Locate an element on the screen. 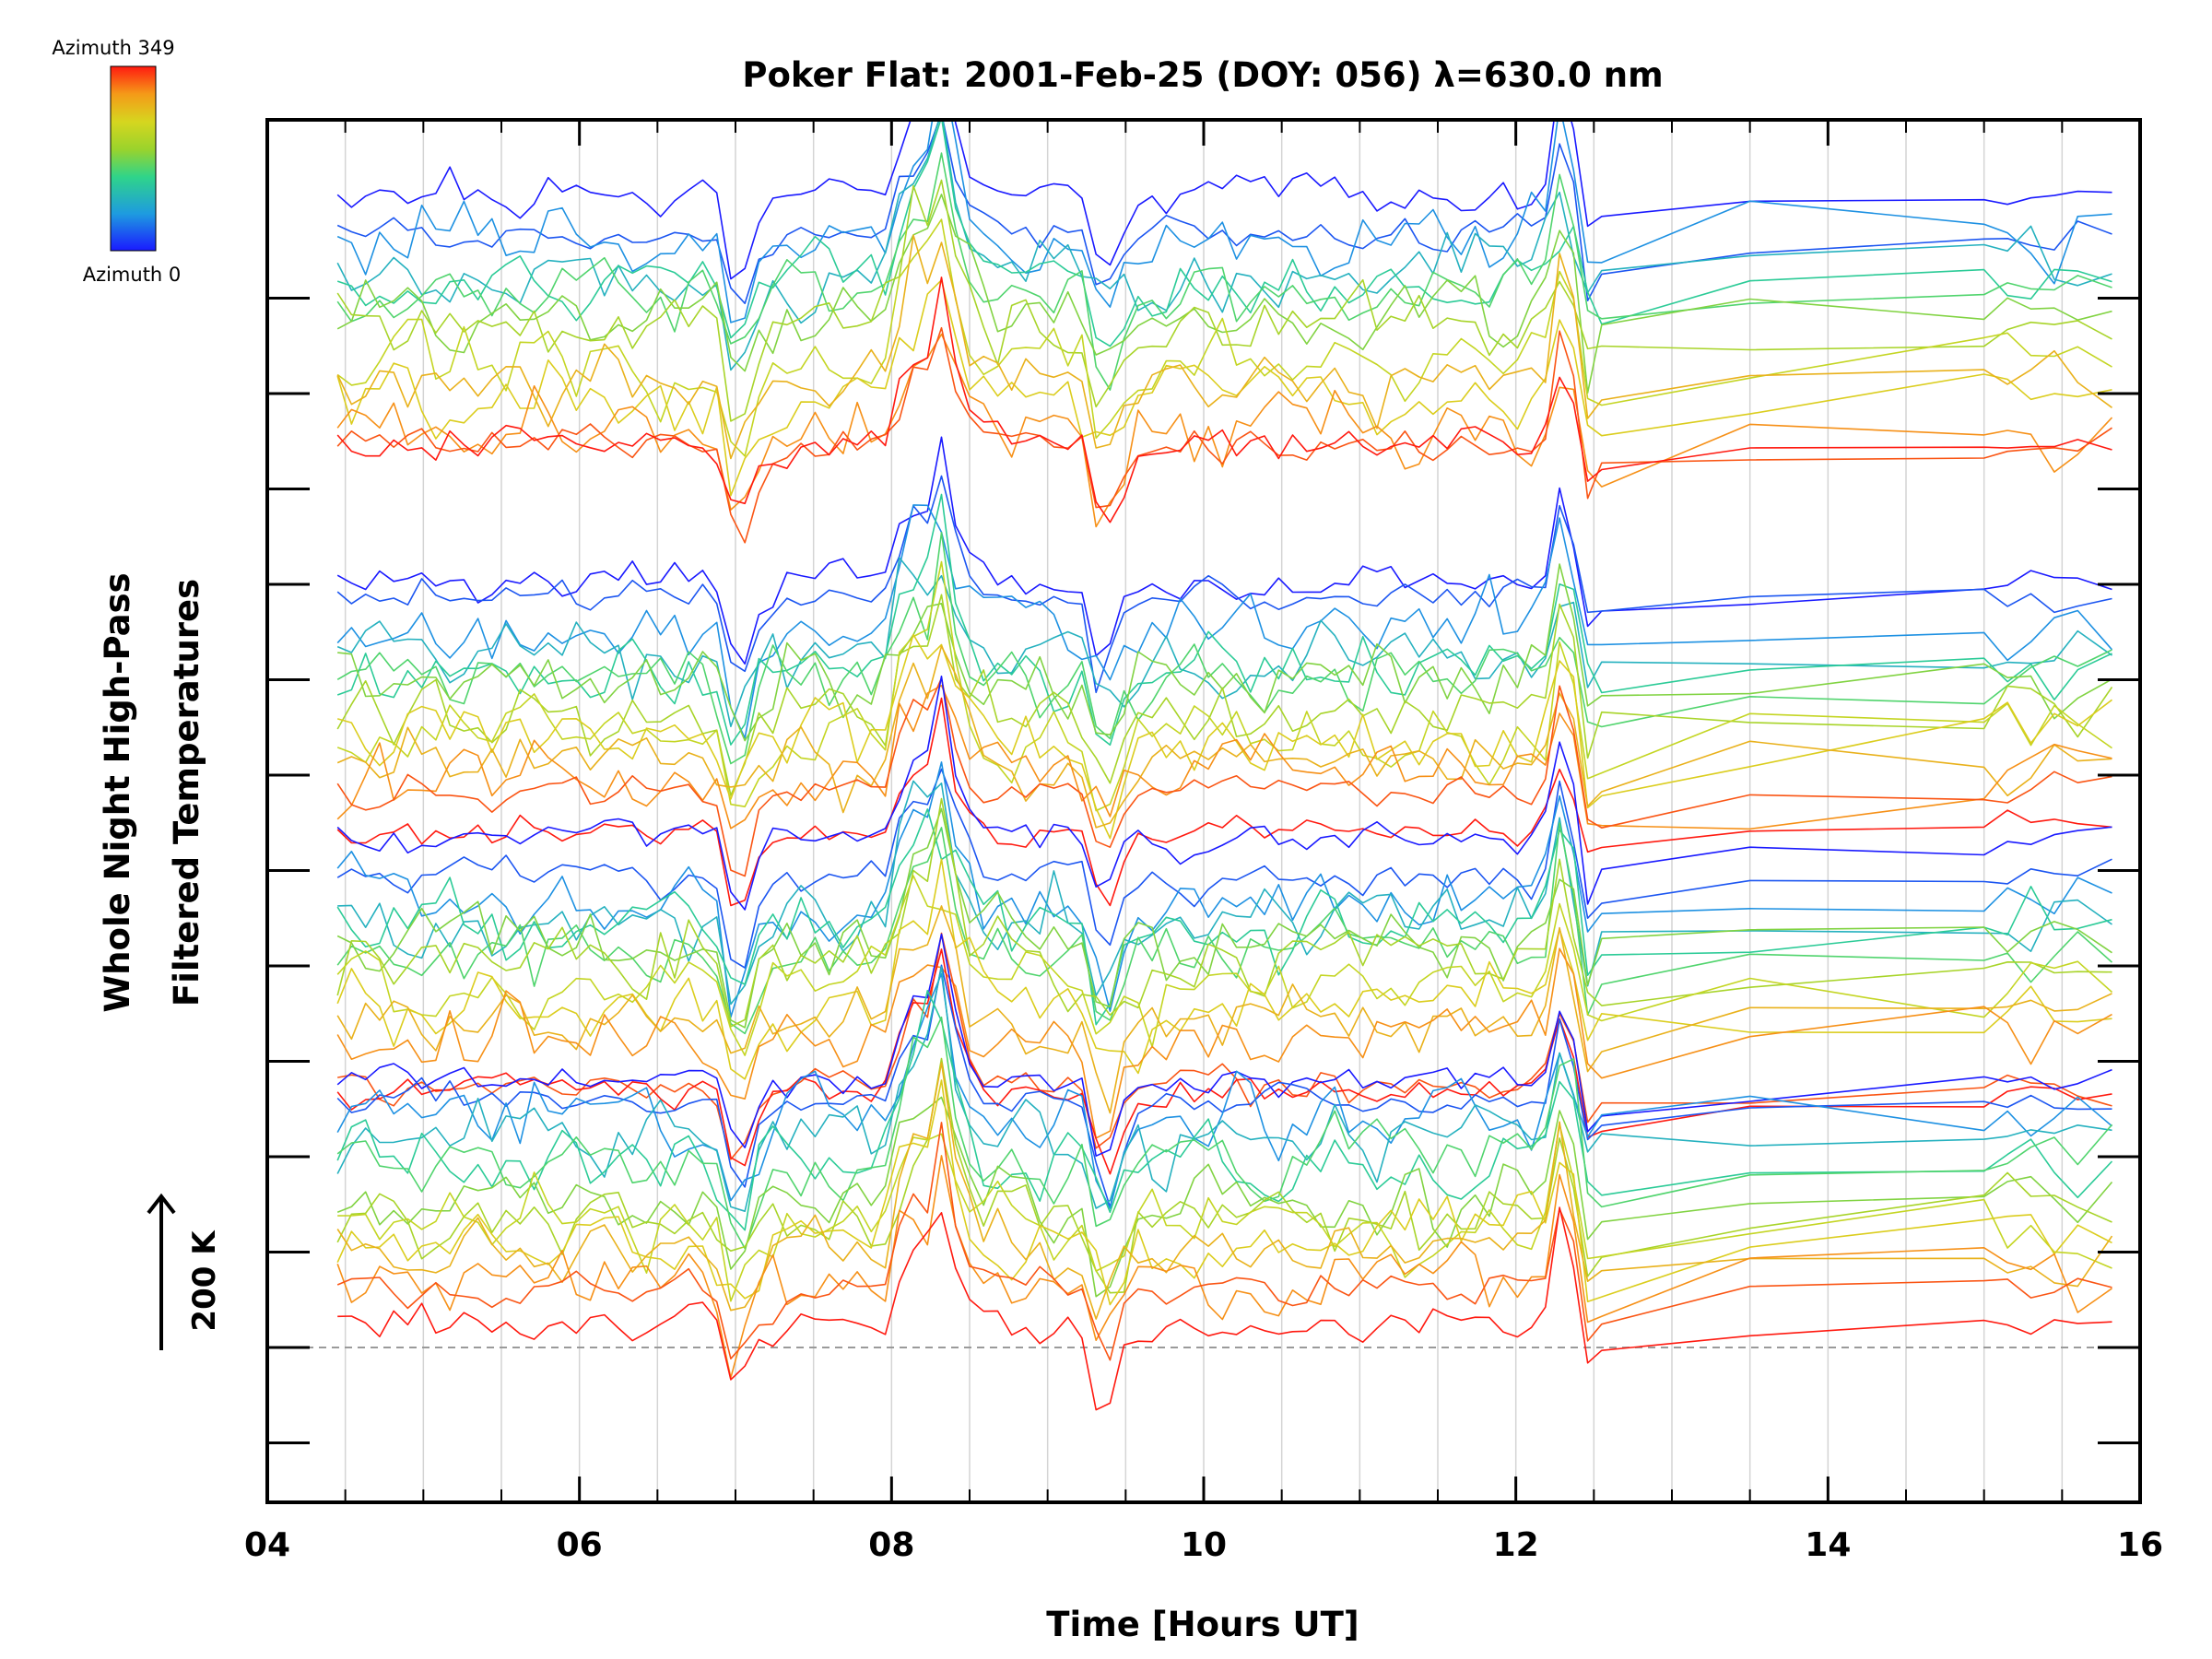 The image size is (2212, 1659). x-tick-label: 08 is located at coordinates (891, 1545).